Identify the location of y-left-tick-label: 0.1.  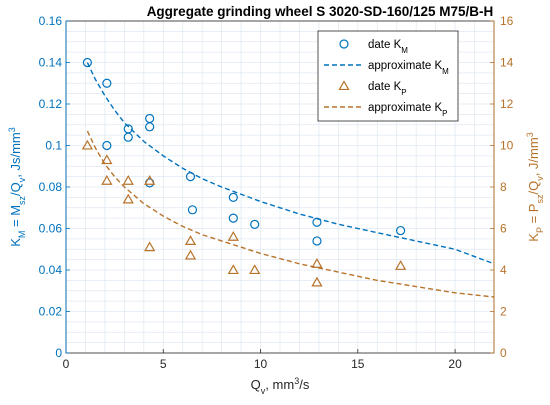
(53, 146).